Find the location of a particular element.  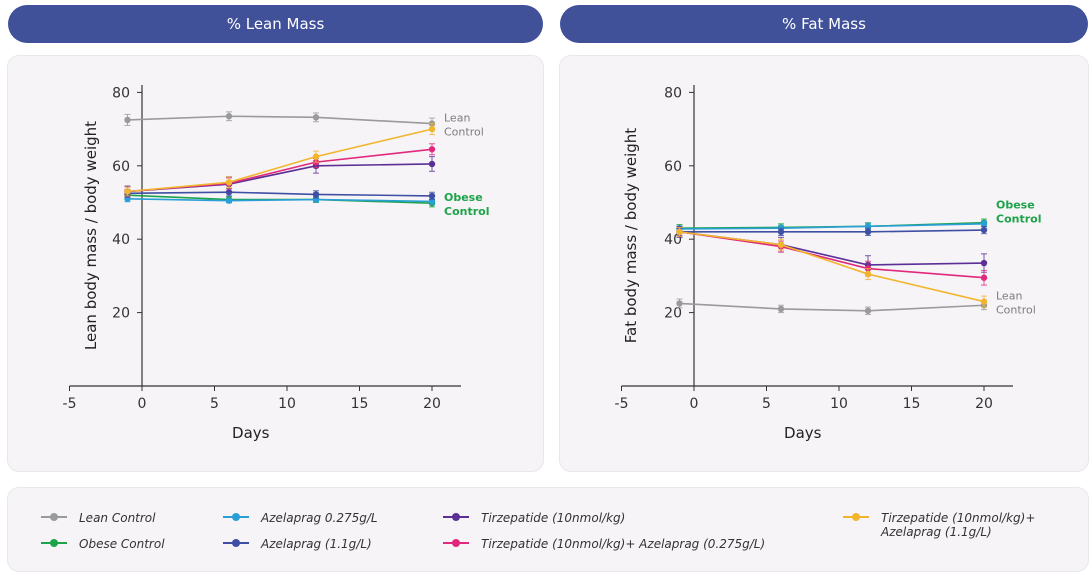

y-axis-label: Fat body mass / body weight is located at coordinates (631, 236).